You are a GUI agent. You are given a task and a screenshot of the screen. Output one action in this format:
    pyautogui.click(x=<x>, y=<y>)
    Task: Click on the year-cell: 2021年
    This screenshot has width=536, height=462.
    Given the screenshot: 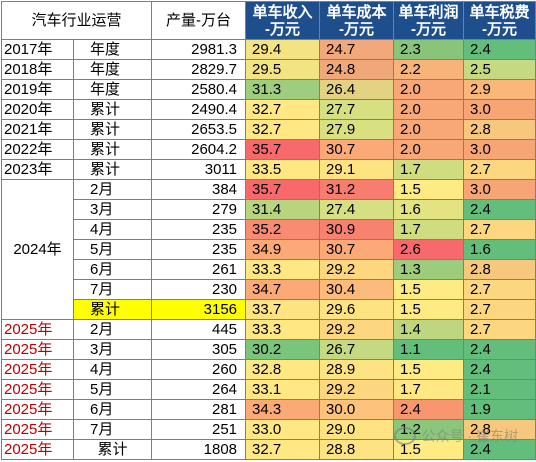 What is the action you would take?
    pyautogui.click(x=37, y=129)
    